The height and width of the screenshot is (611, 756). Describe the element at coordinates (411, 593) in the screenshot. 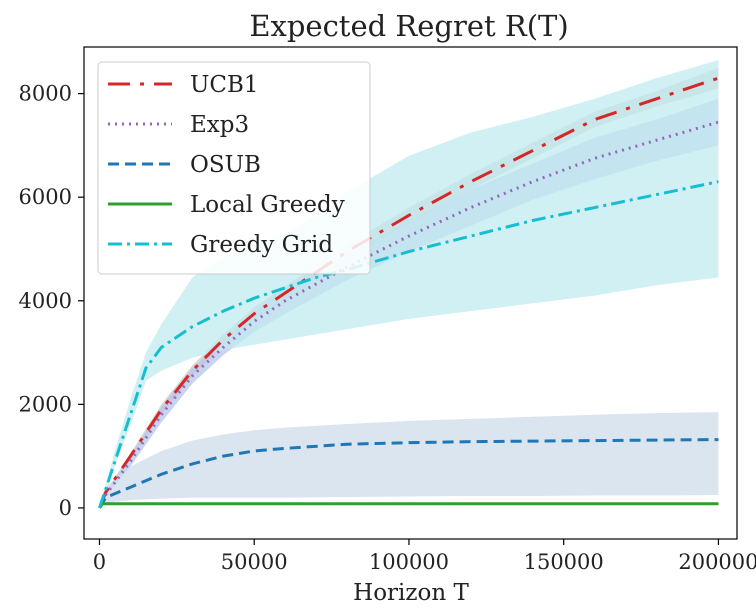

I see `x-axis-label: Horizon T` at that location.